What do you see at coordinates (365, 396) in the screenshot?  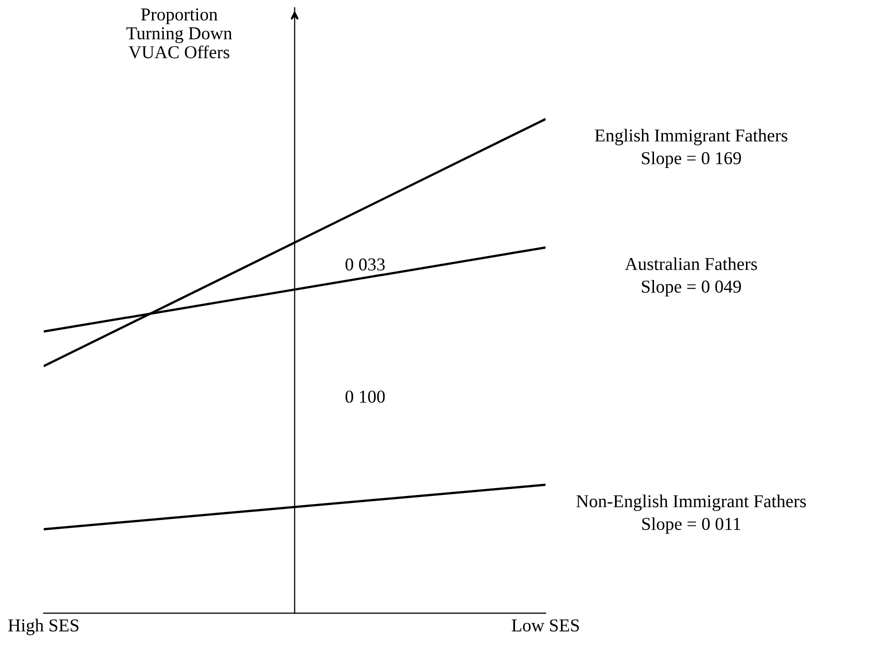 I see `annotation: 0 100` at bounding box center [365, 396].